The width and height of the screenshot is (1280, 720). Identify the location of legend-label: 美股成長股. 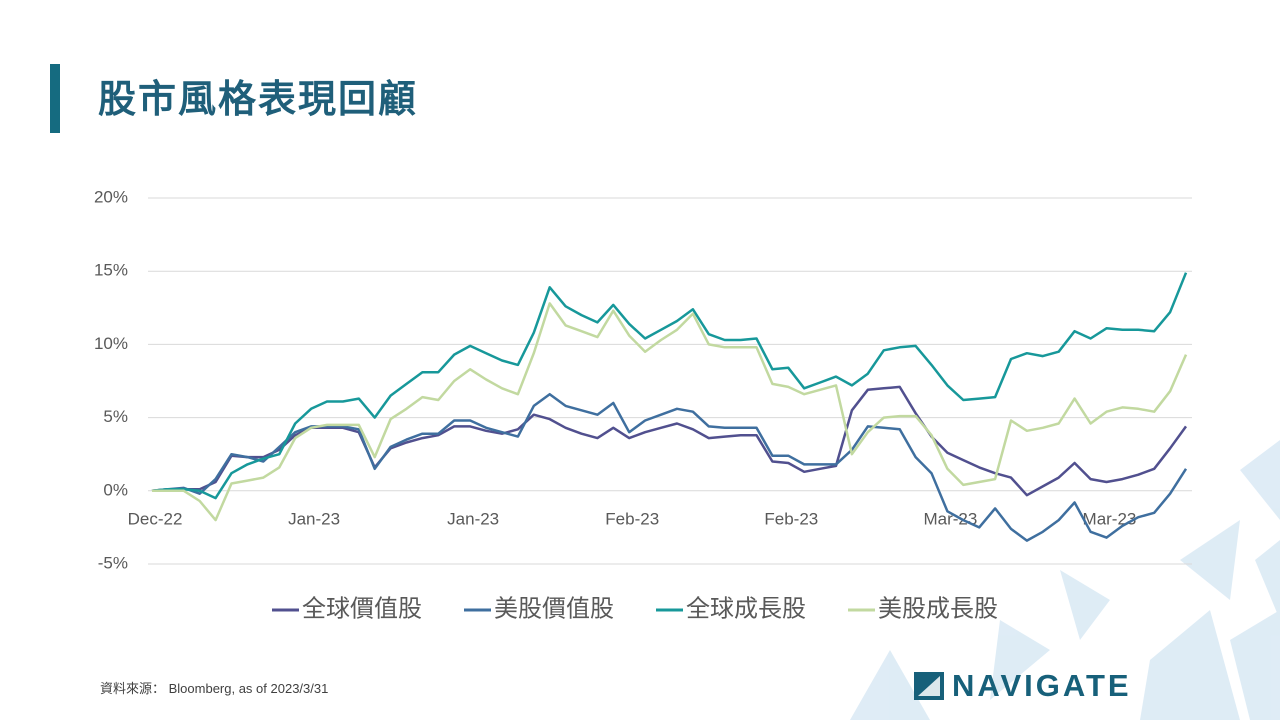
(938, 608).